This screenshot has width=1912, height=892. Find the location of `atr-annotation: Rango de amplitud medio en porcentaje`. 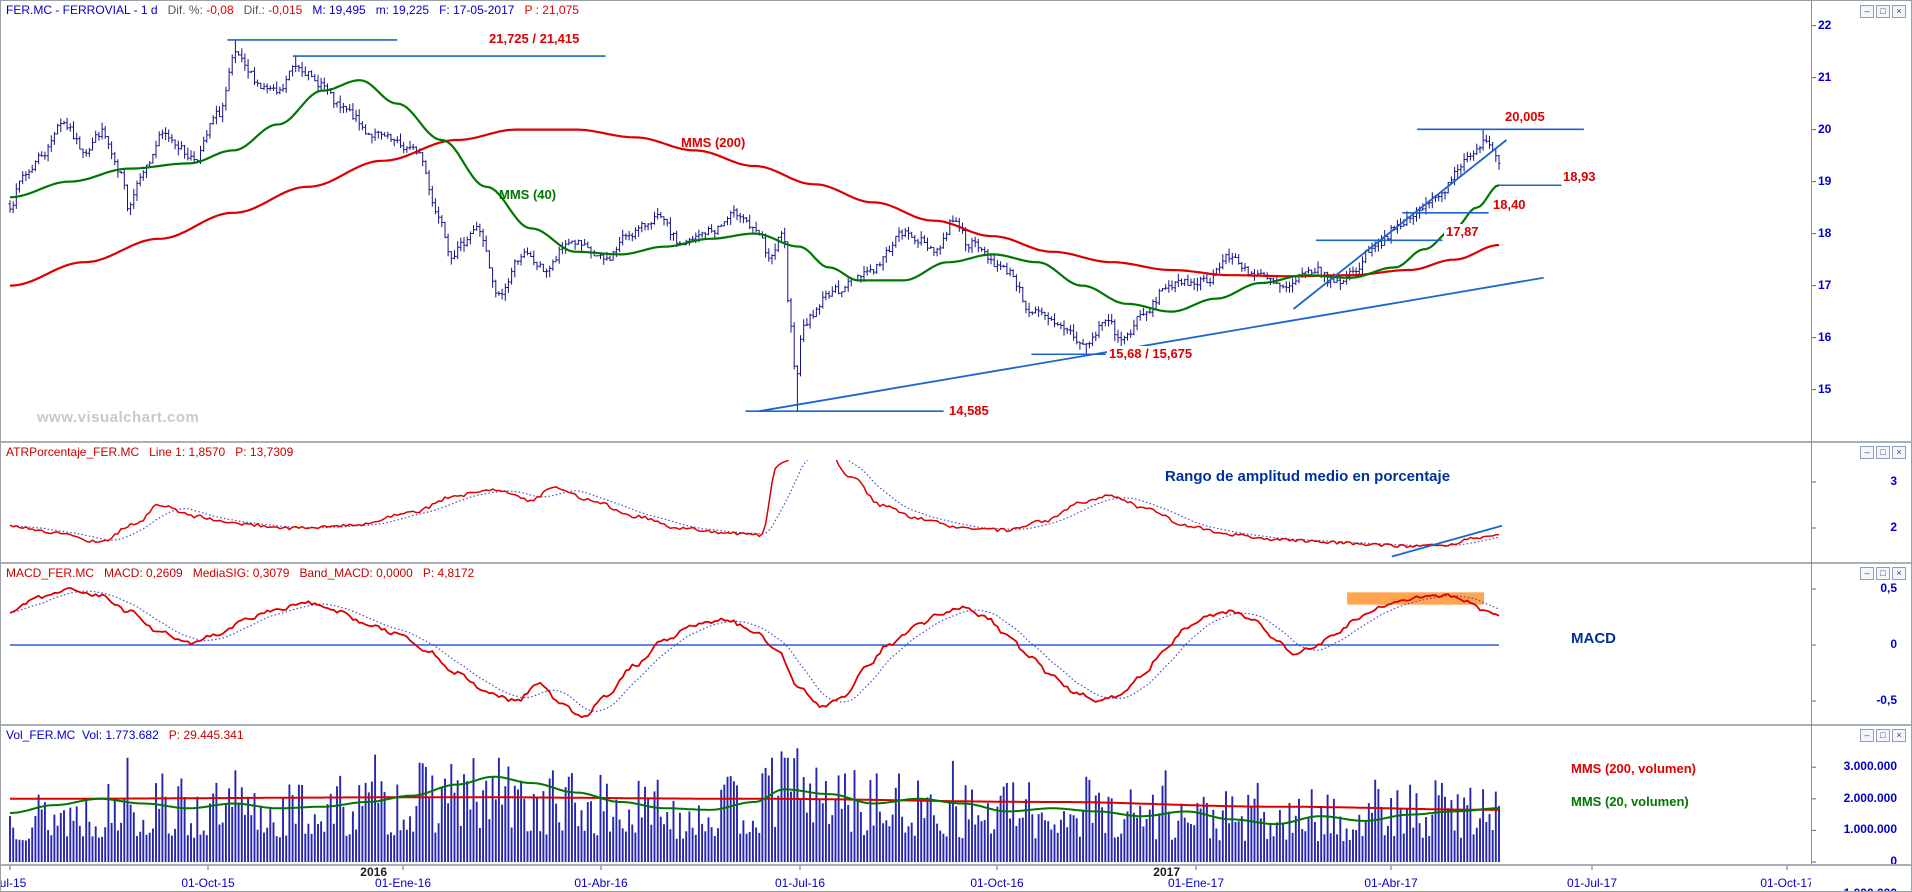

atr-annotation: Rango de amplitud medio en porcentaje is located at coordinates (1308, 476).